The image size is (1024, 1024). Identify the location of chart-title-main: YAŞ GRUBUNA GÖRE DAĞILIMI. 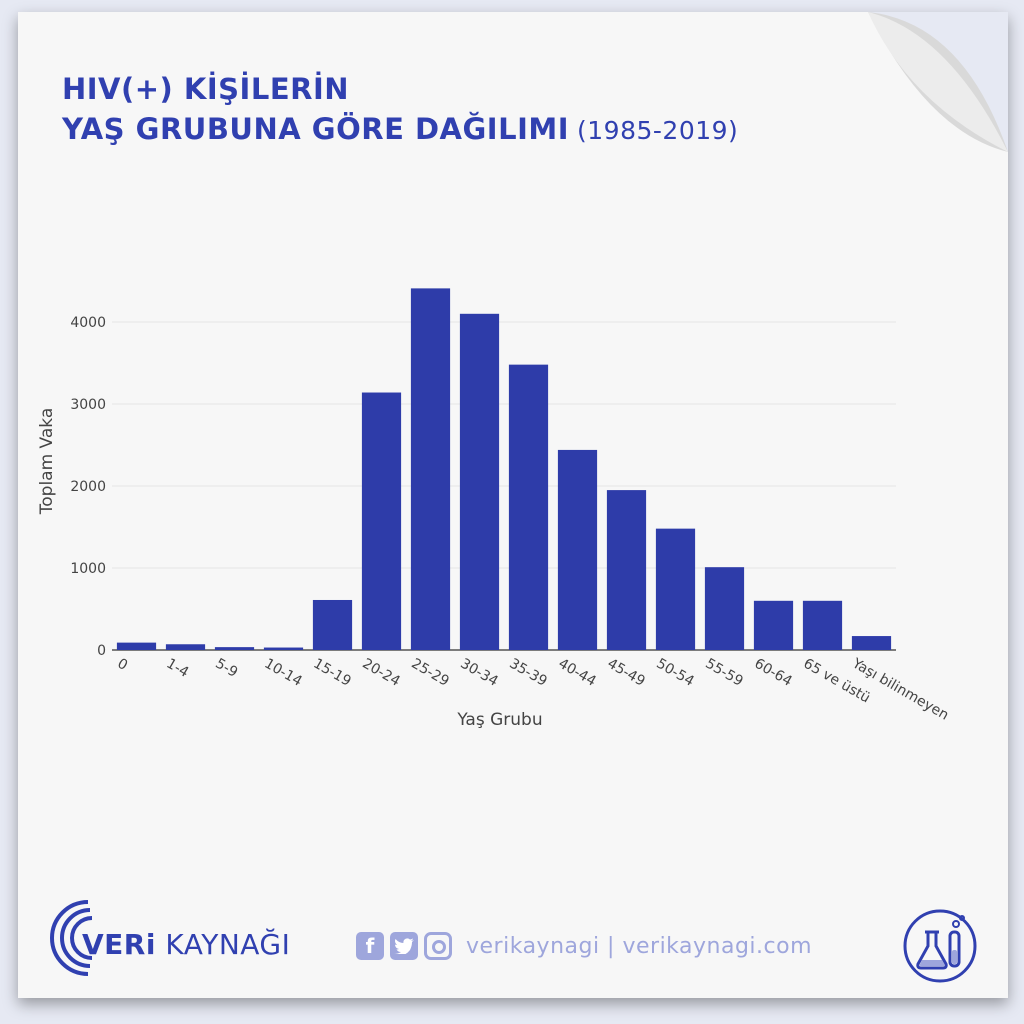
(316, 129).